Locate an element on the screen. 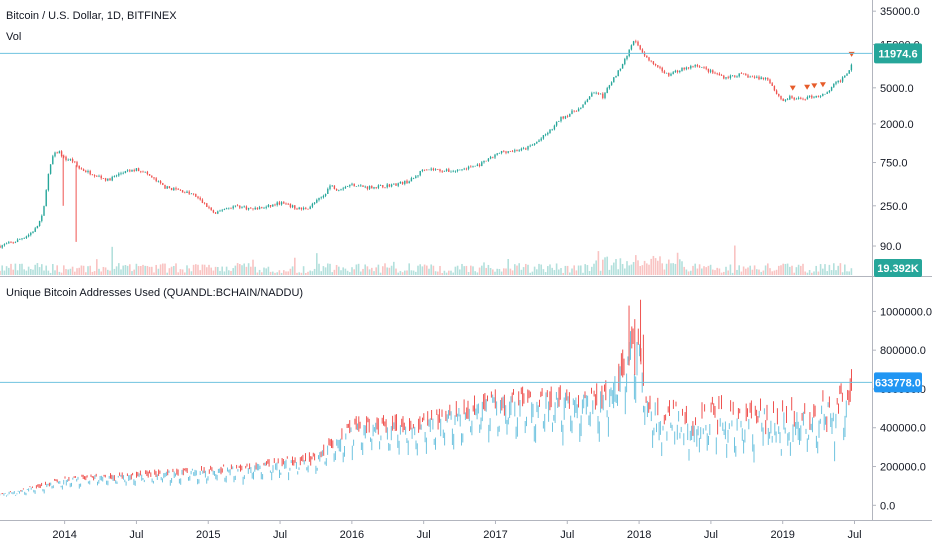 The height and width of the screenshot is (550, 932). volume-badge-value: 19.392K is located at coordinates (898, 269).